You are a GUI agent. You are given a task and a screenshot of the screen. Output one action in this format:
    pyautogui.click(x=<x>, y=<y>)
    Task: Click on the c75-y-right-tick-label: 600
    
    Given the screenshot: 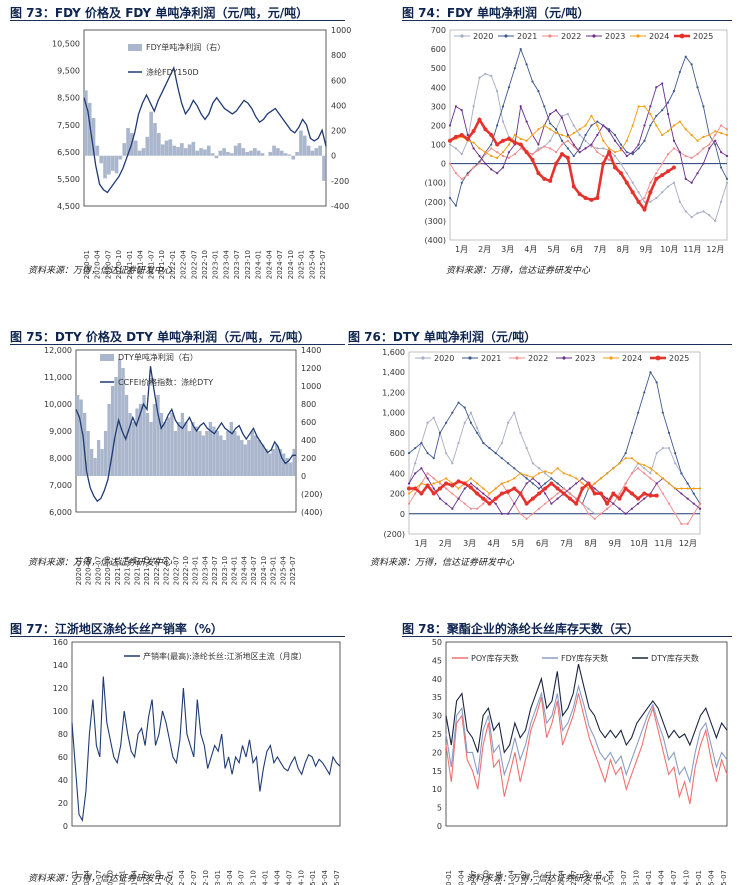 What is the action you would take?
    pyautogui.click(x=308, y=422)
    